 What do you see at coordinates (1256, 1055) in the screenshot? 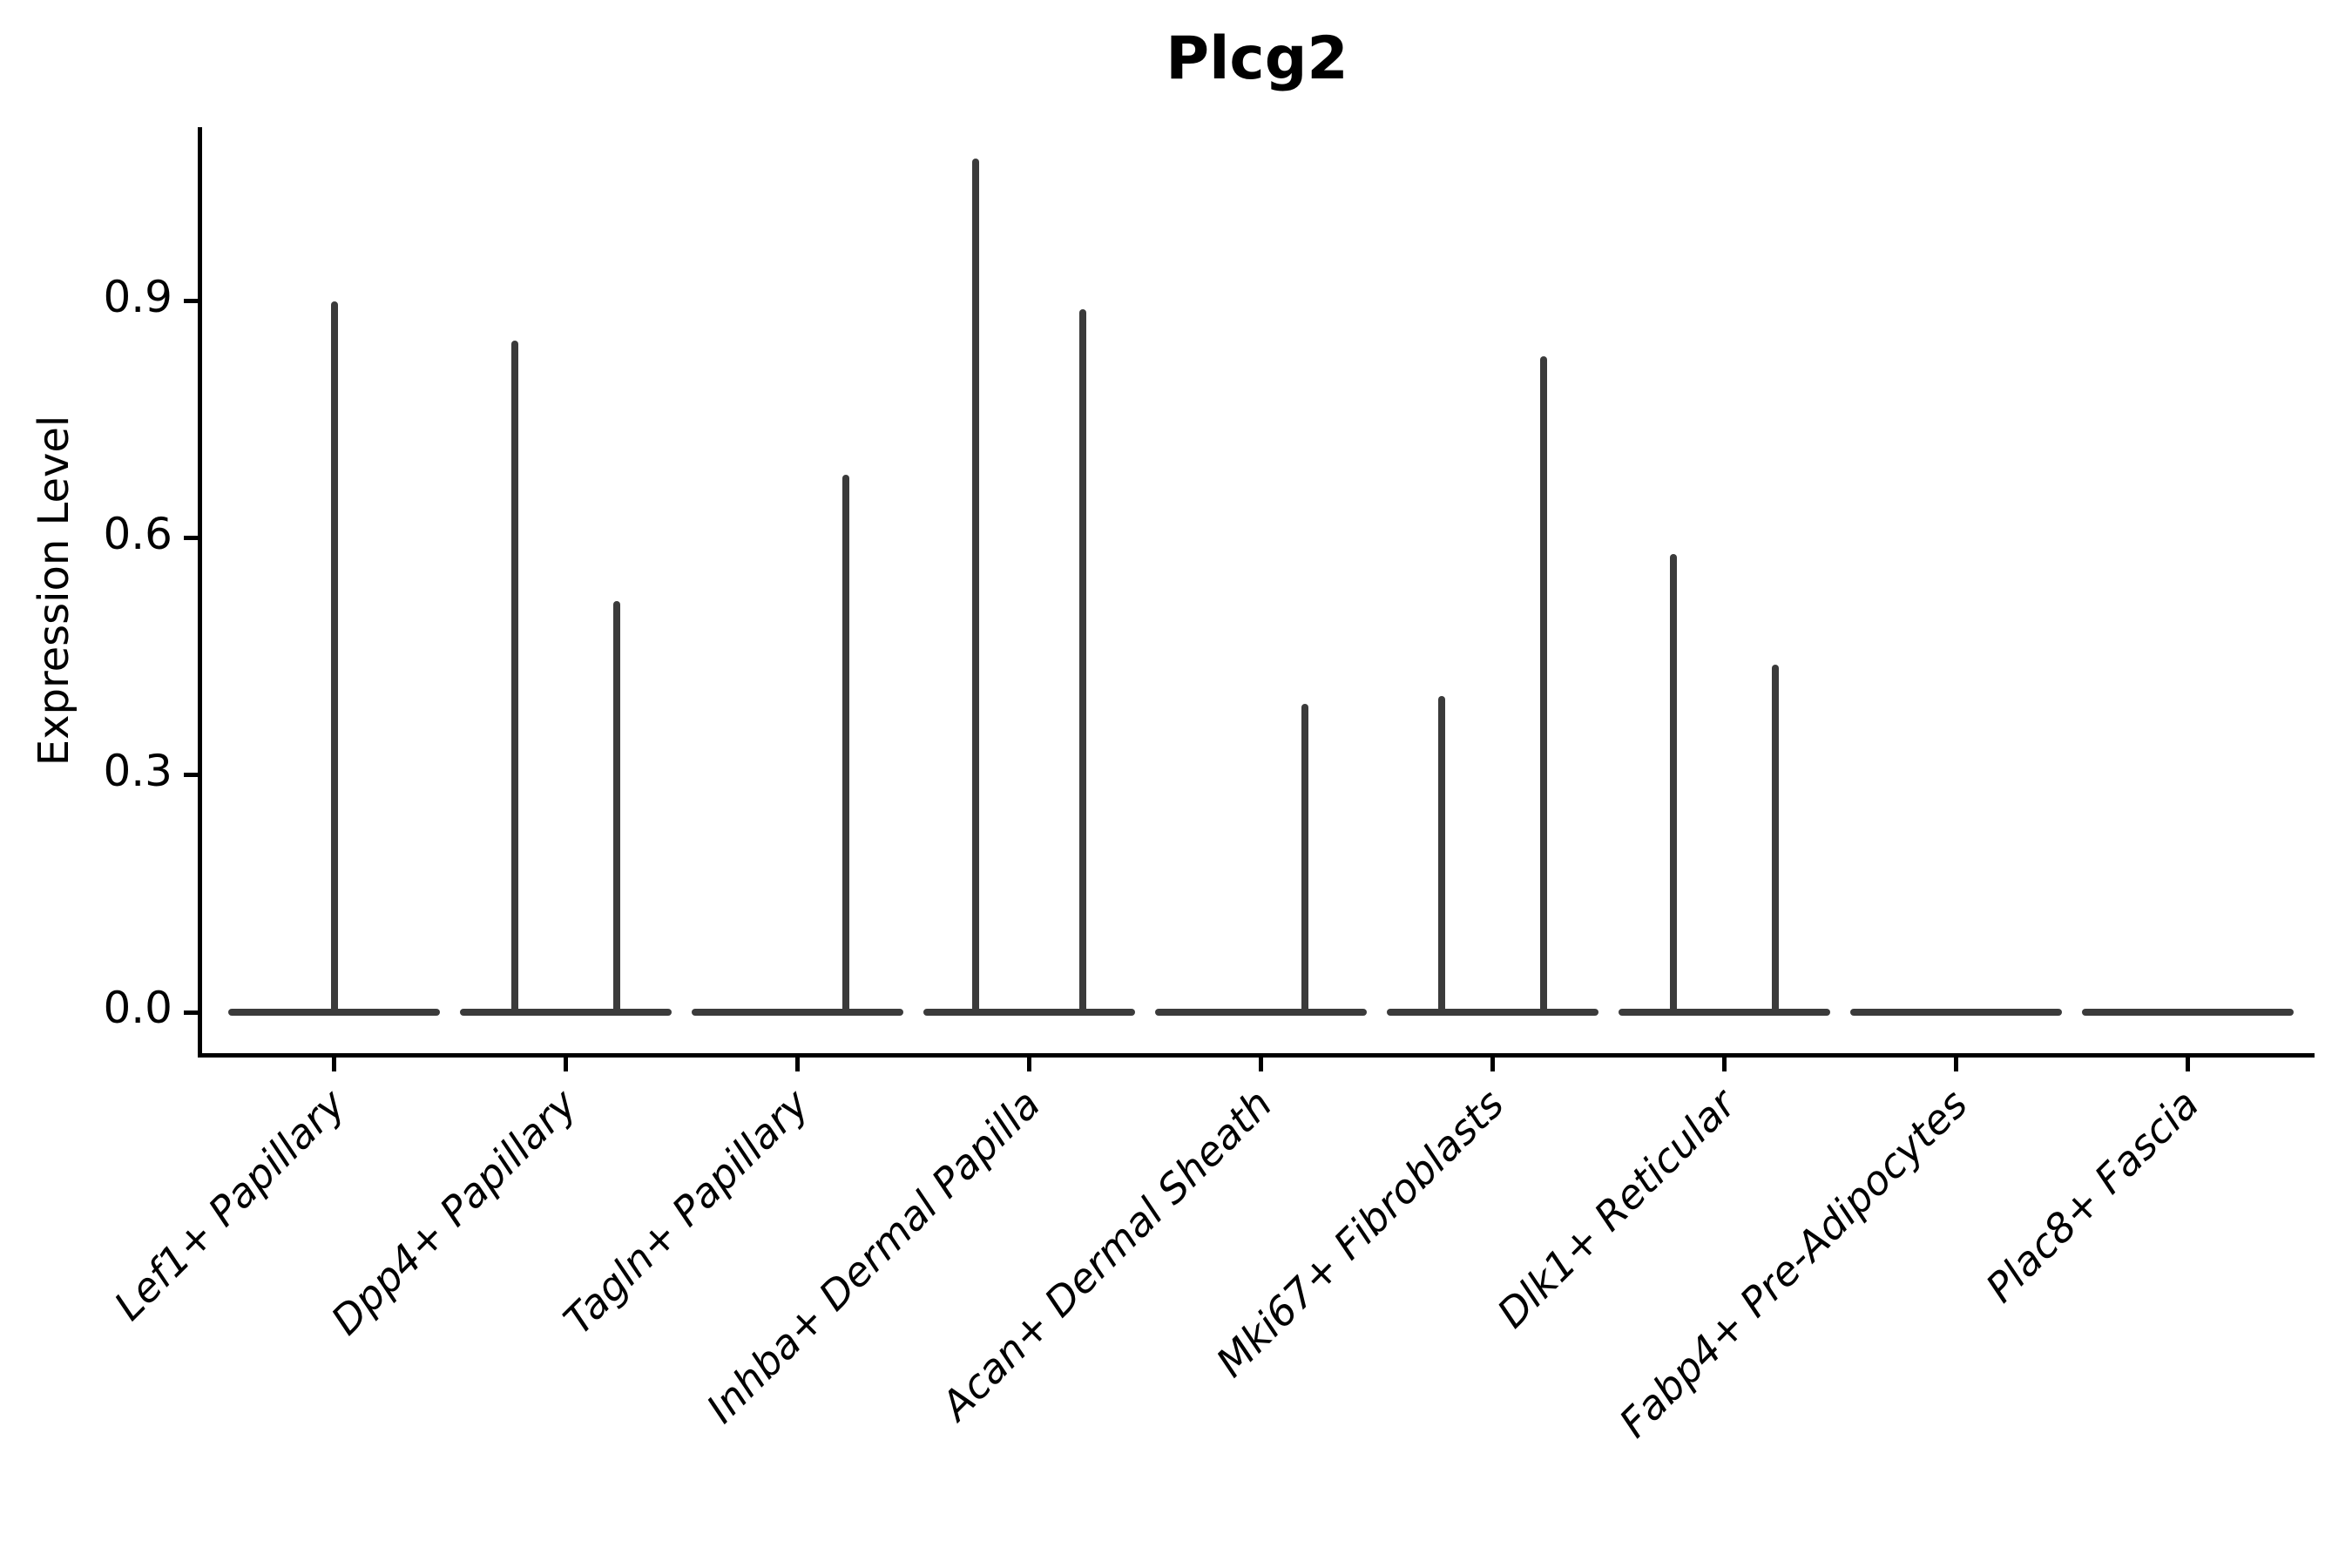
I see `x-axis-line` at bounding box center [1256, 1055].